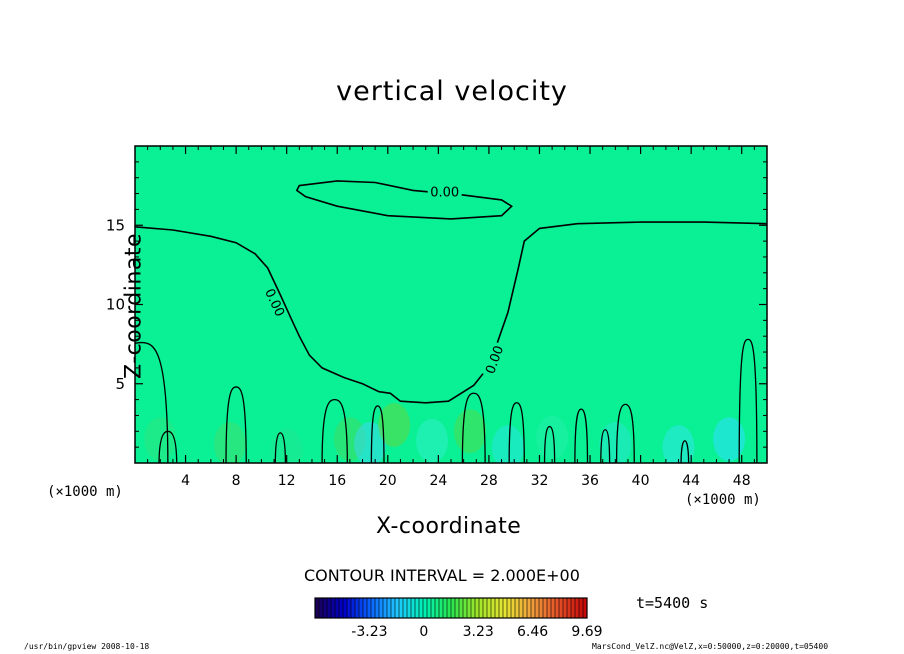  What do you see at coordinates (337, 481) in the screenshot?
I see `x-tick-label: 16` at bounding box center [337, 481].